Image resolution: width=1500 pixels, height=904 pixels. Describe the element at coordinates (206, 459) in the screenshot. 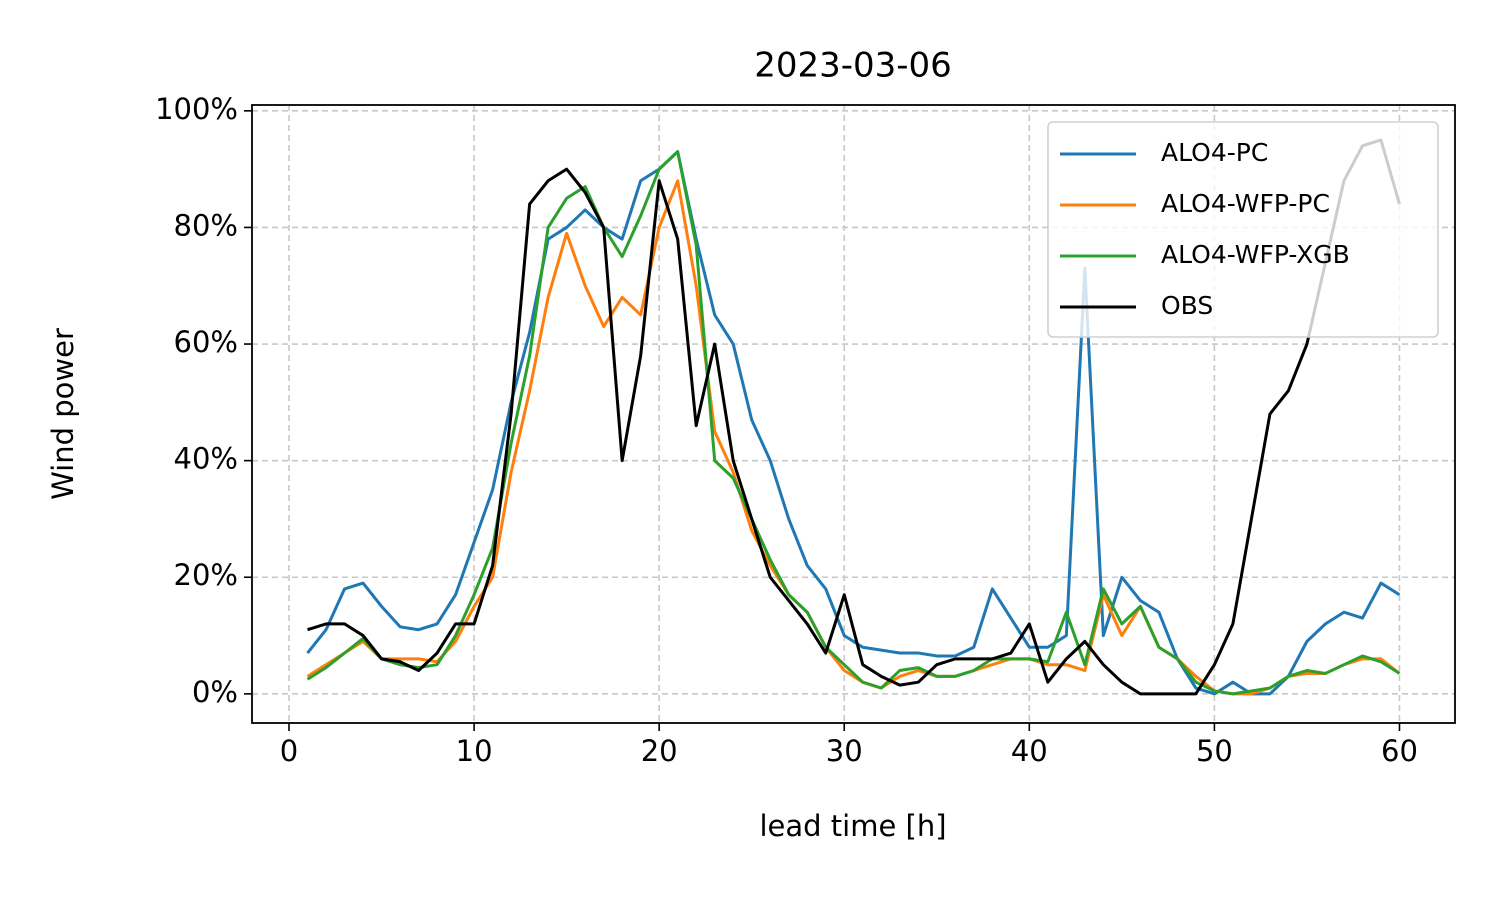

I see `y-tick-label: 40%` at that location.